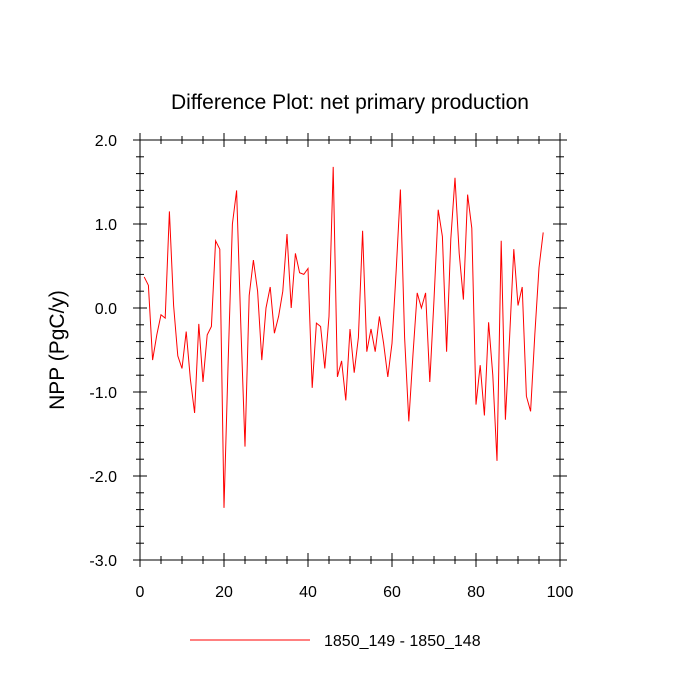  Describe the element at coordinates (103, 477) in the screenshot. I see `y-tick-label: -2.0` at that location.